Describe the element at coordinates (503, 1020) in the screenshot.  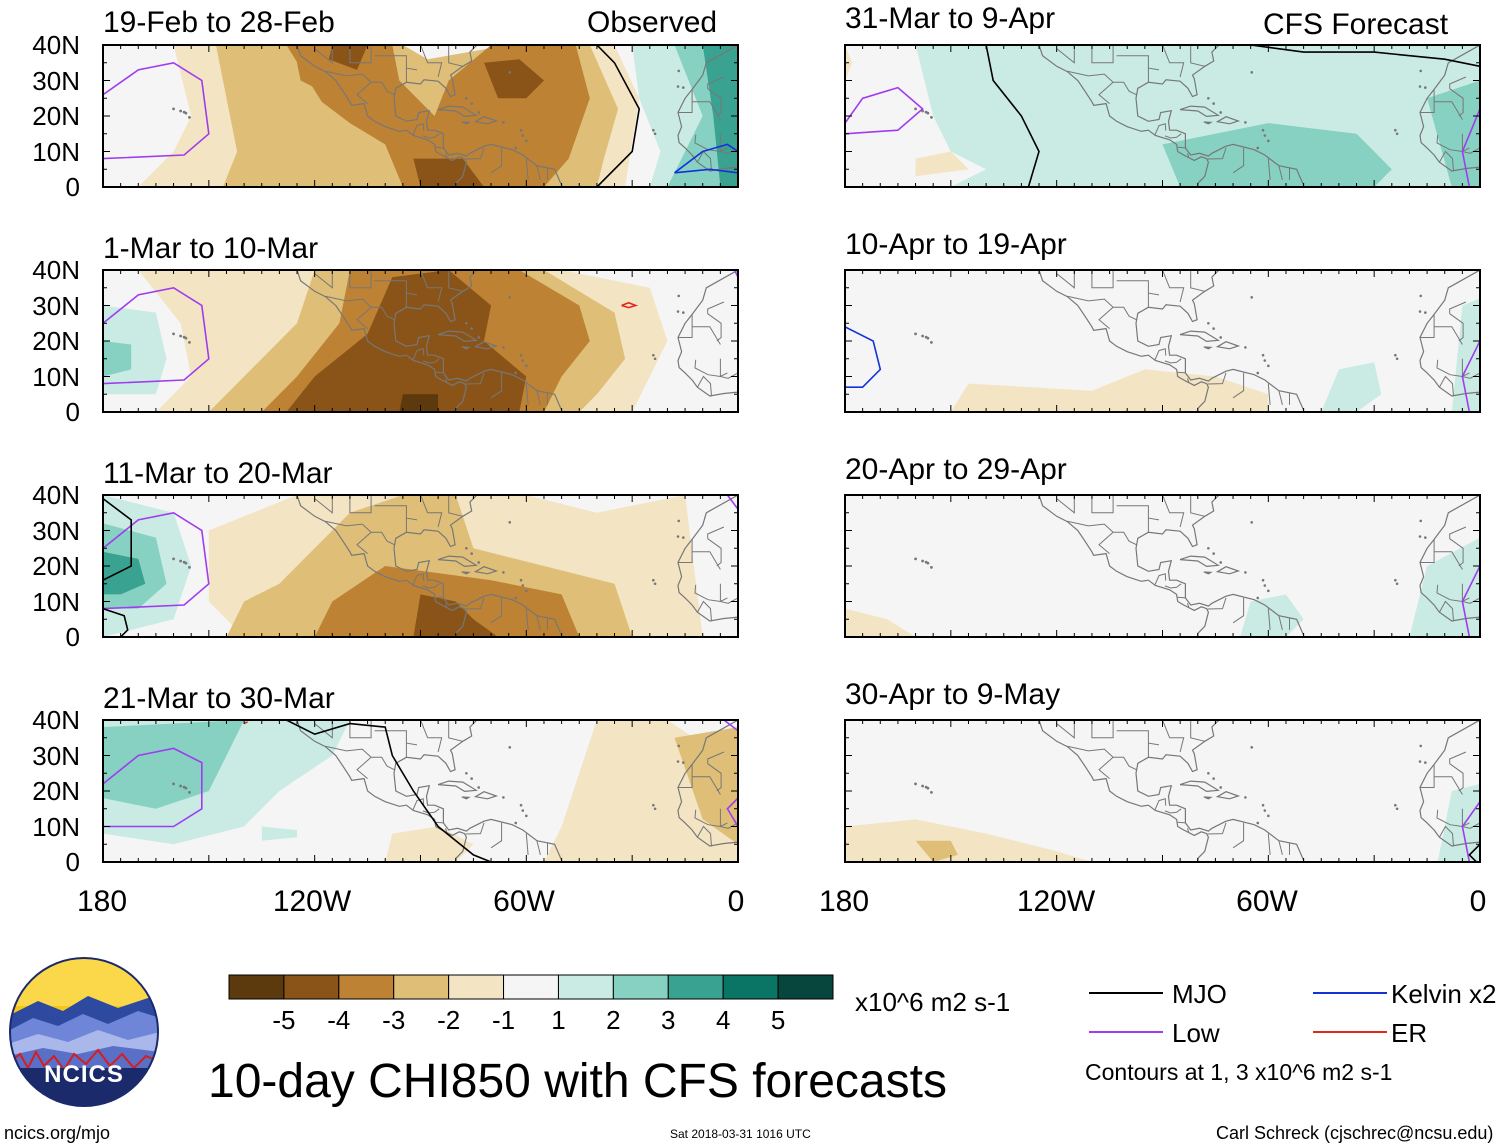
I see `colorbar-tick-label: -1` at that location.